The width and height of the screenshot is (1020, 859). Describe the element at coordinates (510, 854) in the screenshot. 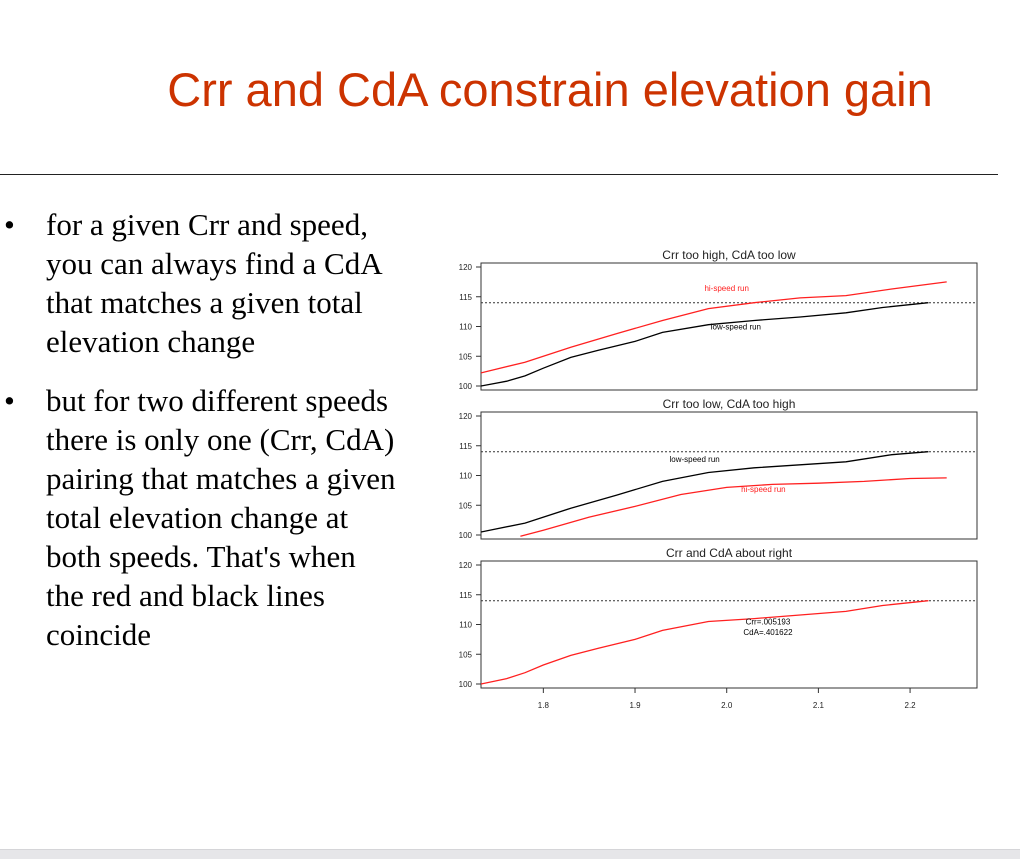

I see `bottom-bar` at that location.